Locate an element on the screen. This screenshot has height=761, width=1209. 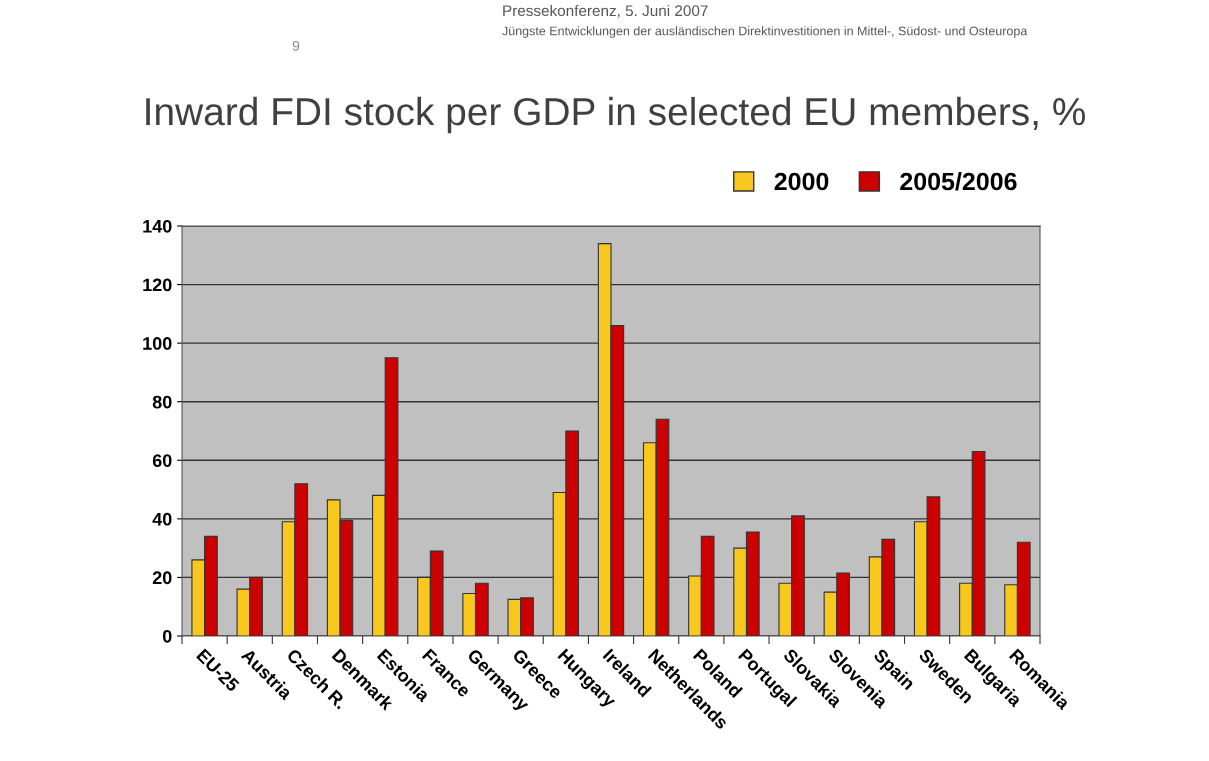
y-tick-label: 0 is located at coordinates (167, 636).